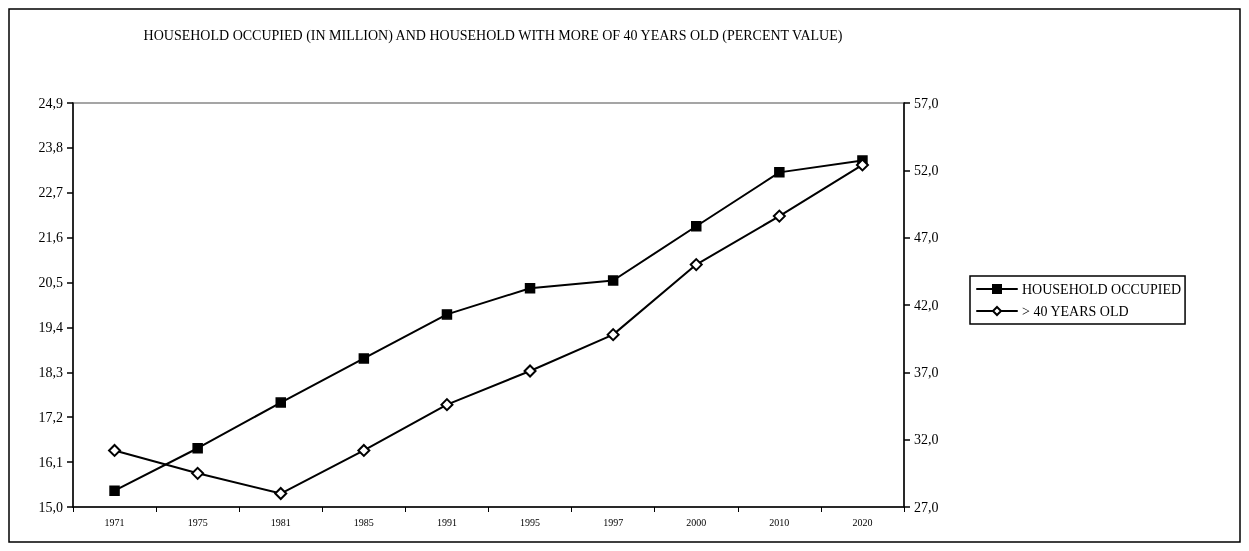 This screenshot has height=551, width=1249. Describe the element at coordinates (50, 462) in the screenshot. I see `y-tick-label: 16,1` at that location.